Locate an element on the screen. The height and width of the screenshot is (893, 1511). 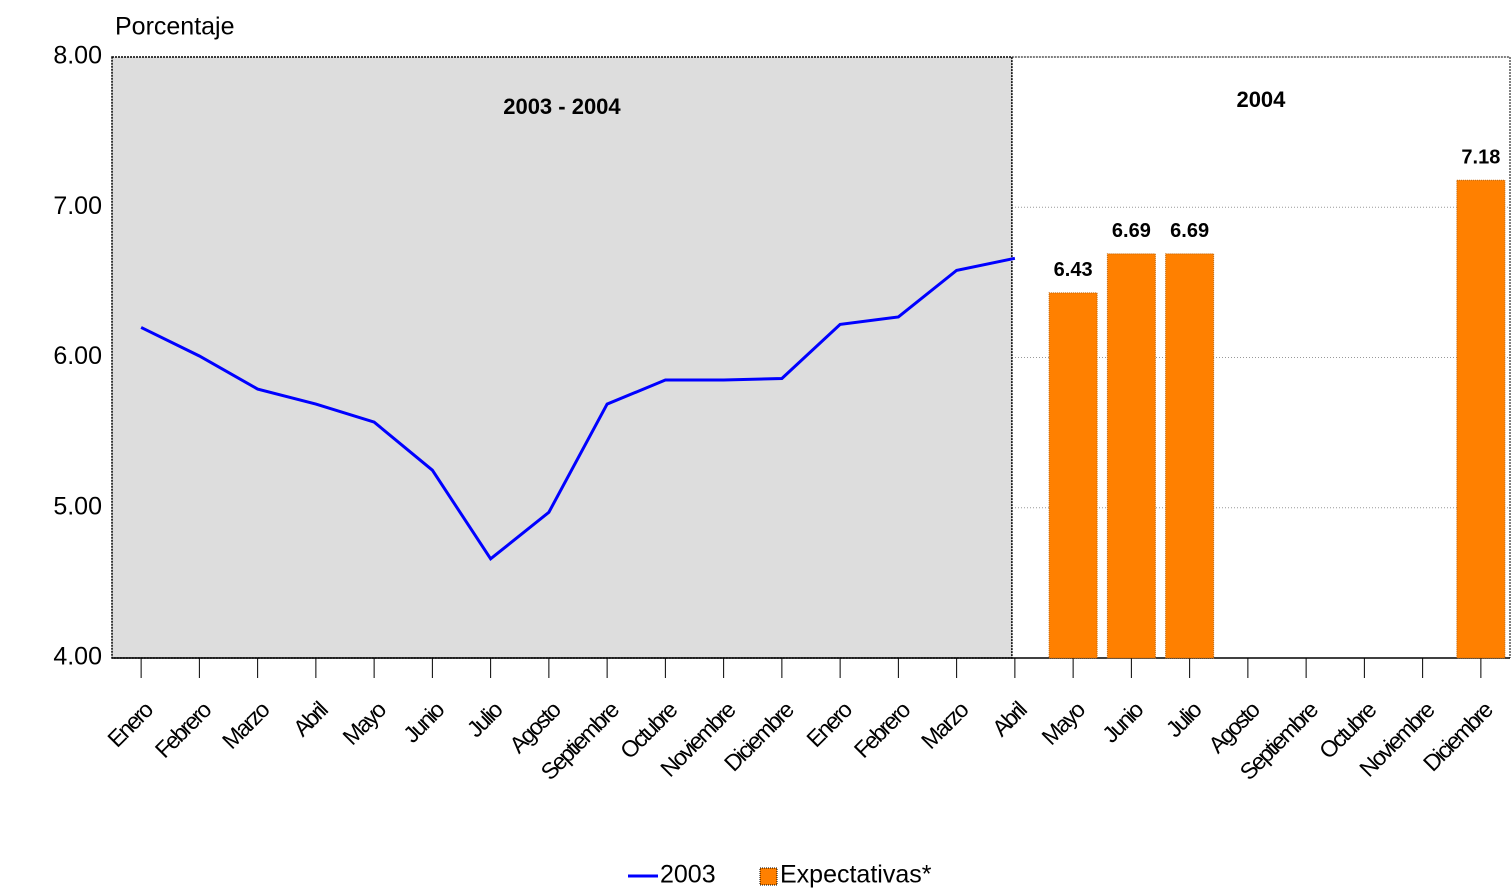
legend-label: 2003 is located at coordinates (688, 875).